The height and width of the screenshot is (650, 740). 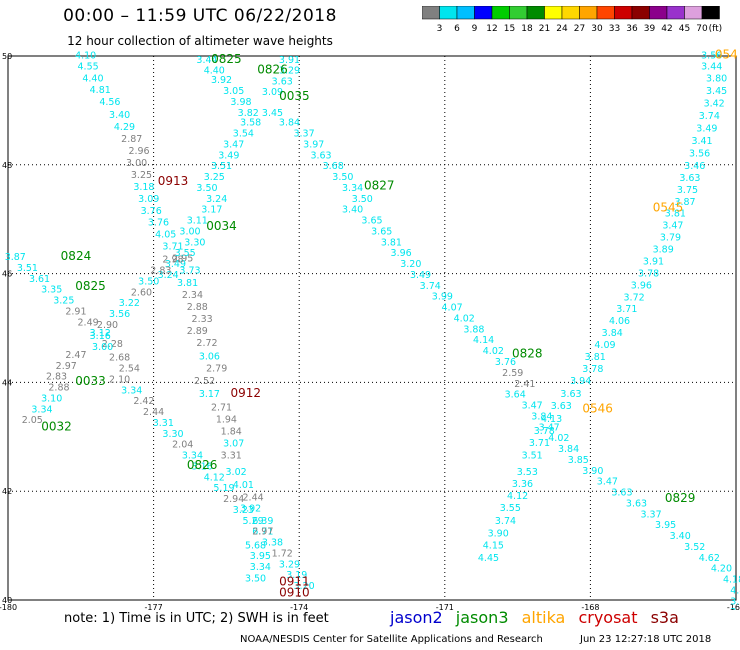 I want to click on colorbar-tick: 3, so click(x=440, y=29).